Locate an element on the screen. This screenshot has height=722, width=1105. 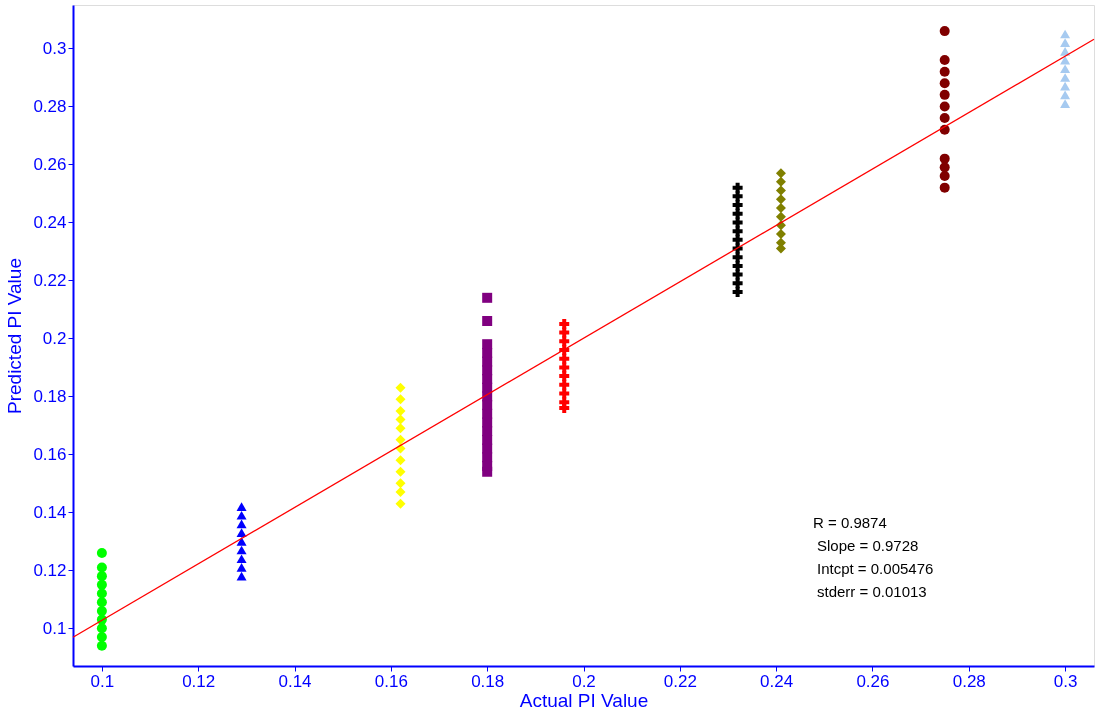
y-tick-label: 0.1 is located at coordinates (54, 628).